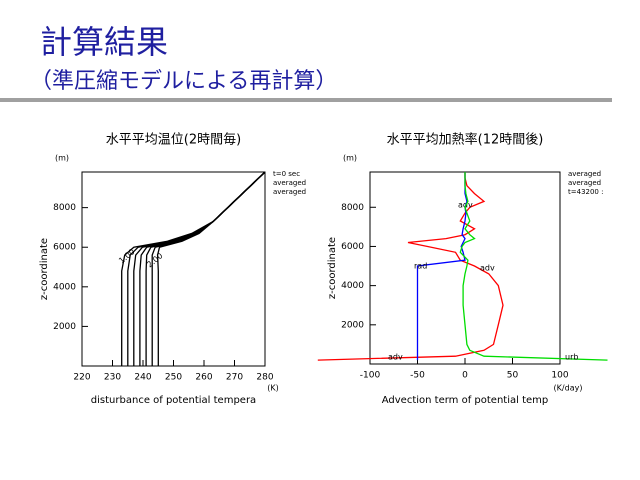 The height and width of the screenshot is (480, 640). Describe the element at coordinates (173, 140) in the screenshot. I see `chart-title: 水平平均温位(2時間毎)` at that location.